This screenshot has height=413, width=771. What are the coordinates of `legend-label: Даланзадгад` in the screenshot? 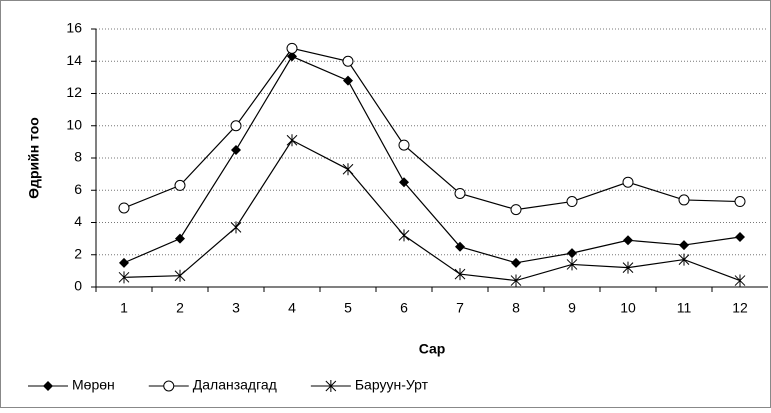 It's located at (235, 385).